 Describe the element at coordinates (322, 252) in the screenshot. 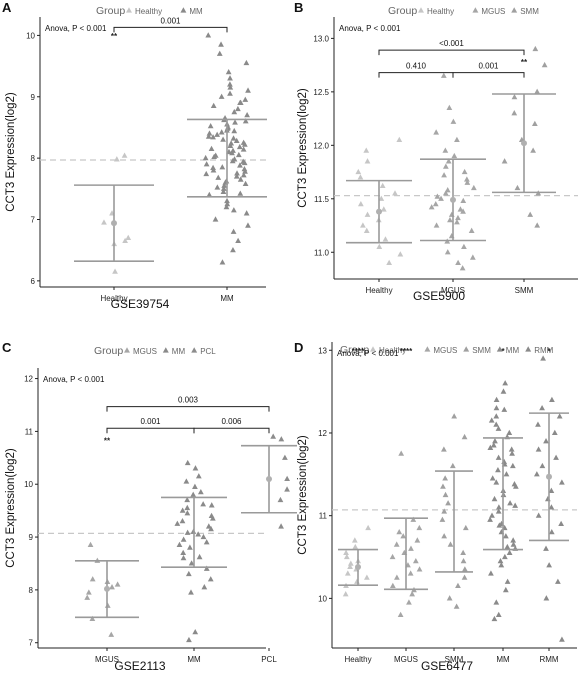

I see `y-tick-label: 11.0` at that location.